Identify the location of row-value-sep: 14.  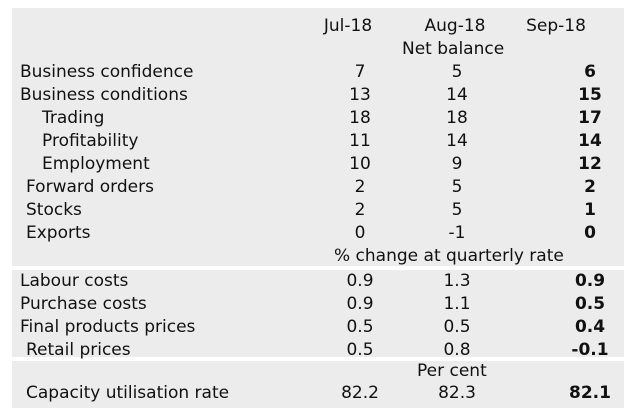
(590, 141).